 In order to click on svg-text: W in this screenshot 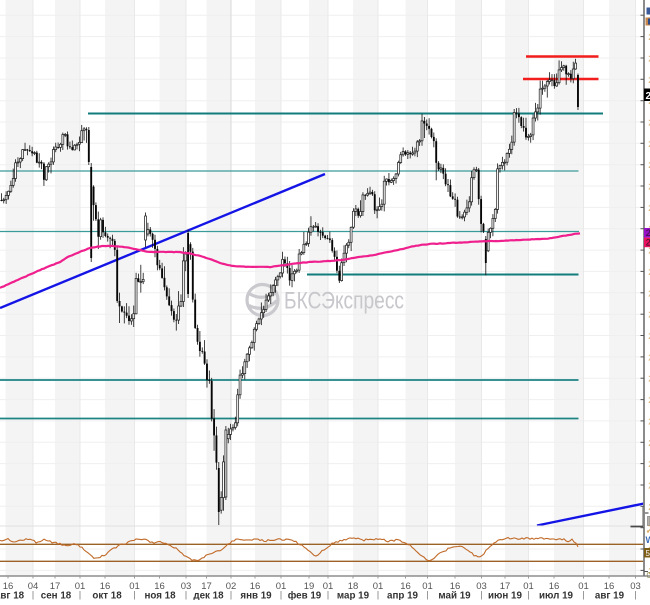, I will do `click(648, 540)`.